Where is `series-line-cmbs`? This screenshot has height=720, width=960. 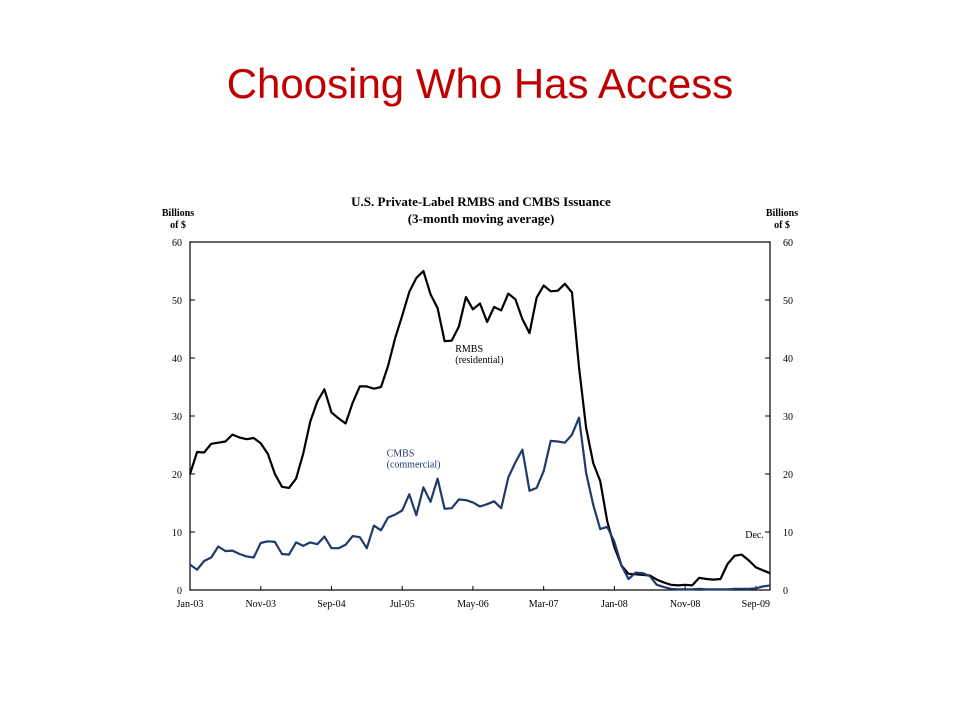 series-line-cmbs is located at coordinates (480, 503).